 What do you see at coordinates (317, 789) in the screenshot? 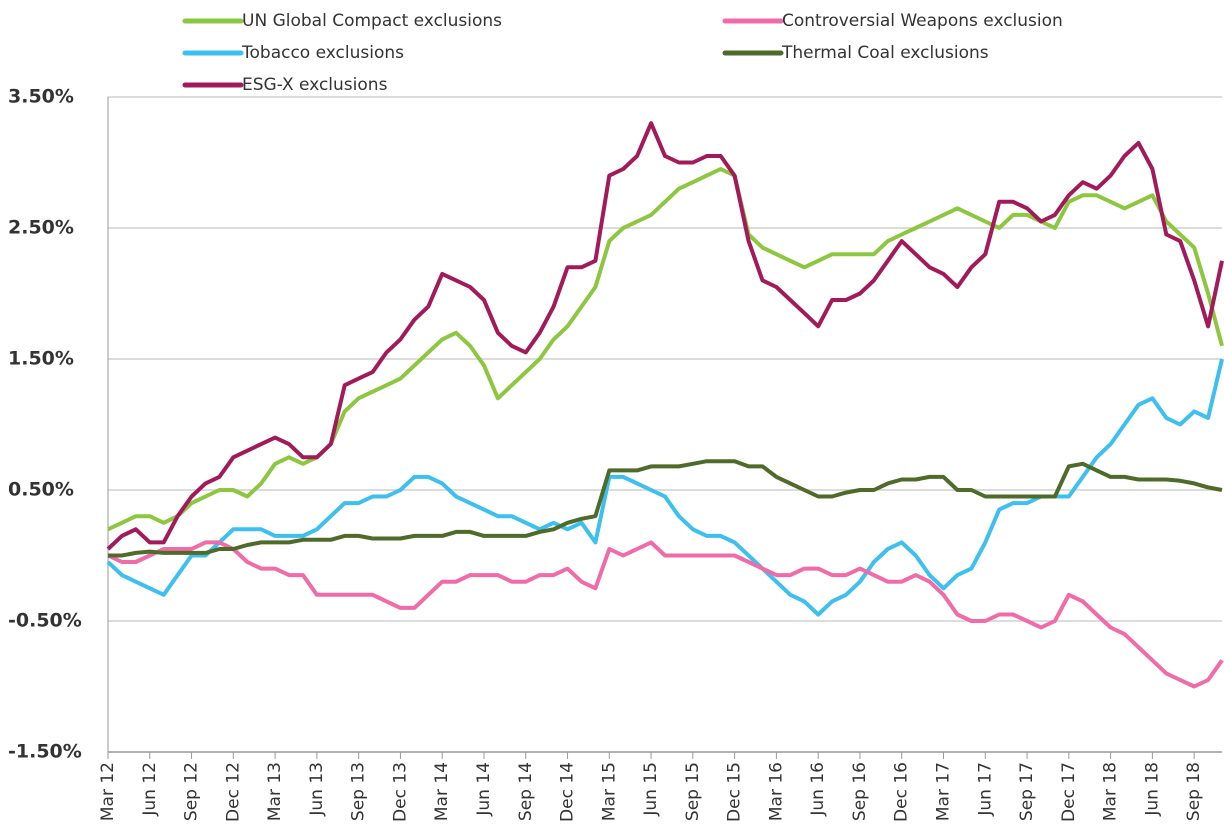
I see `x-tick-label: Jun 13` at bounding box center [317, 789].